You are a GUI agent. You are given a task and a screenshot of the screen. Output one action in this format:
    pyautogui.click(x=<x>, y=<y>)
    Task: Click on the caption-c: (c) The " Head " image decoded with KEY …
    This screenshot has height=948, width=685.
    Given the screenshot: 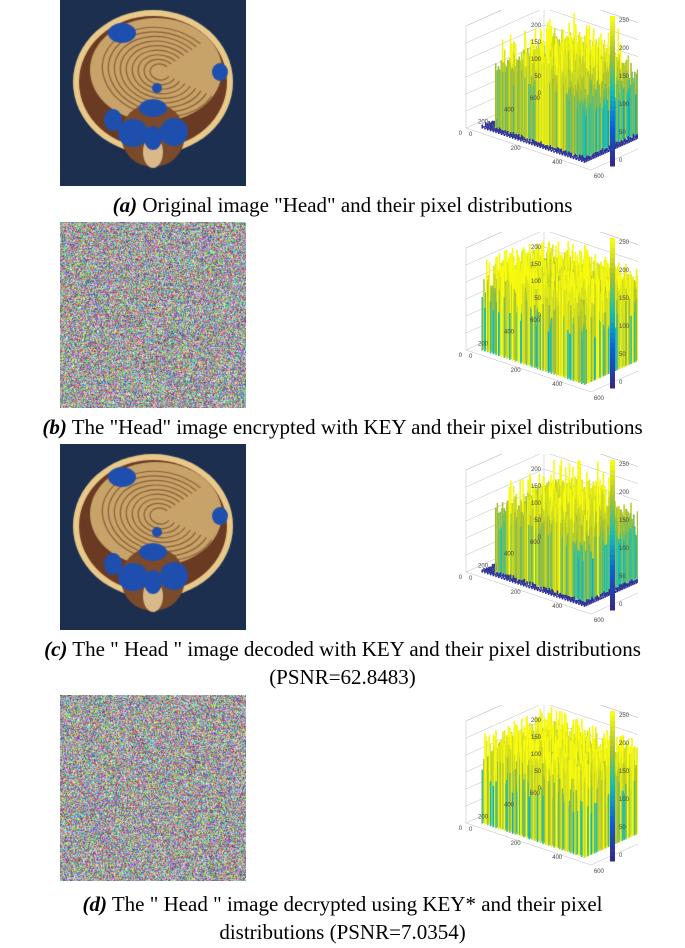 What is the action you would take?
    pyautogui.click(x=342, y=649)
    